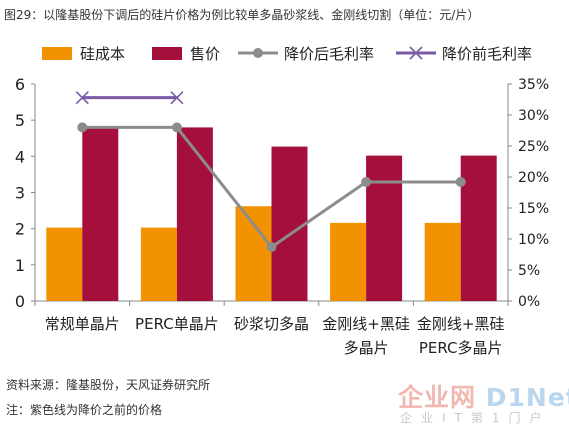 This screenshot has width=569, height=428. Describe the element at coordinates (533, 147) in the screenshot. I see `y-right-tick-label: 25%` at that location.